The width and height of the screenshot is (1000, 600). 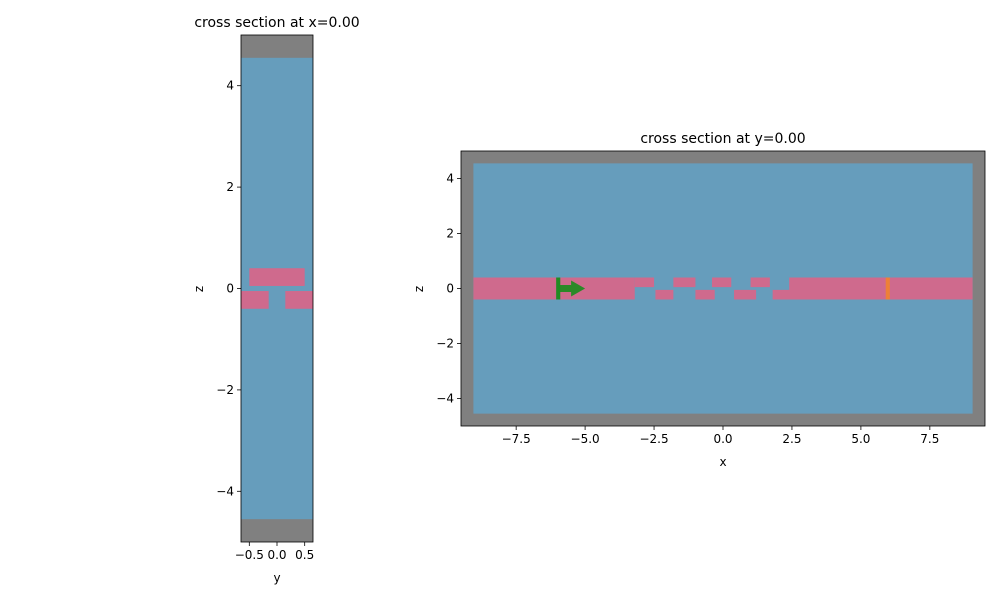 What do you see at coordinates (860, 439) in the screenshot?
I see `xtick-label: 5.0` at bounding box center [860, 439].